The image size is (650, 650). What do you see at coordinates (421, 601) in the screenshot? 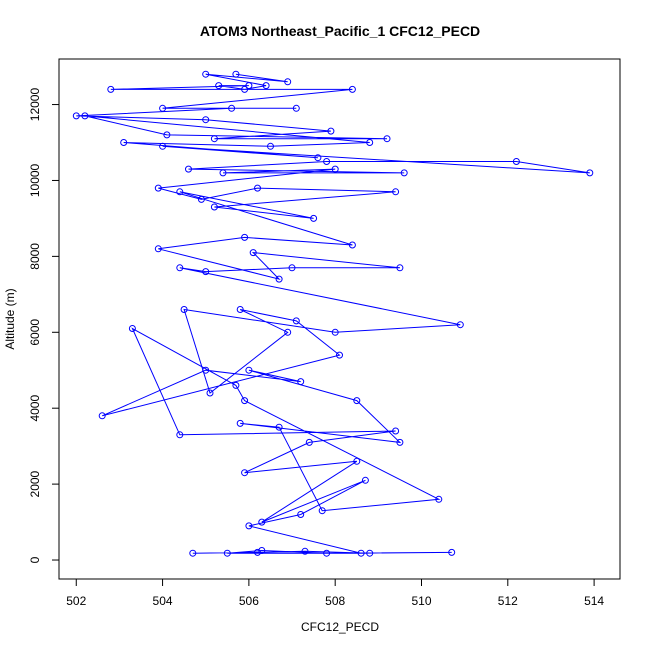
I see `x-tick-label: 510` at bounding box center [421, 601].